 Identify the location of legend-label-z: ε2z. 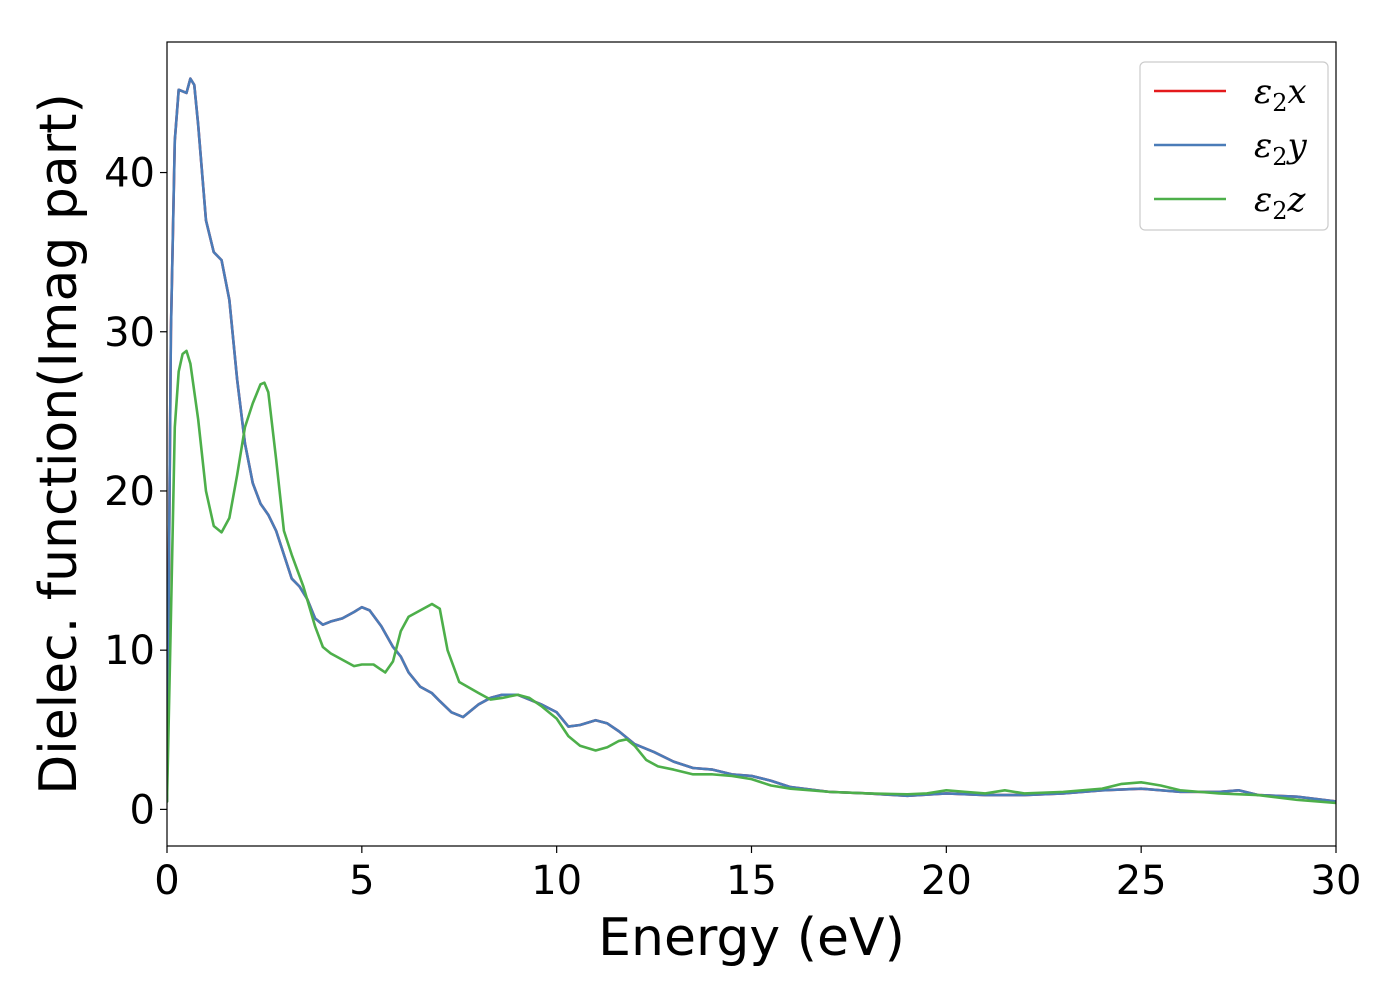
(1280, 202).